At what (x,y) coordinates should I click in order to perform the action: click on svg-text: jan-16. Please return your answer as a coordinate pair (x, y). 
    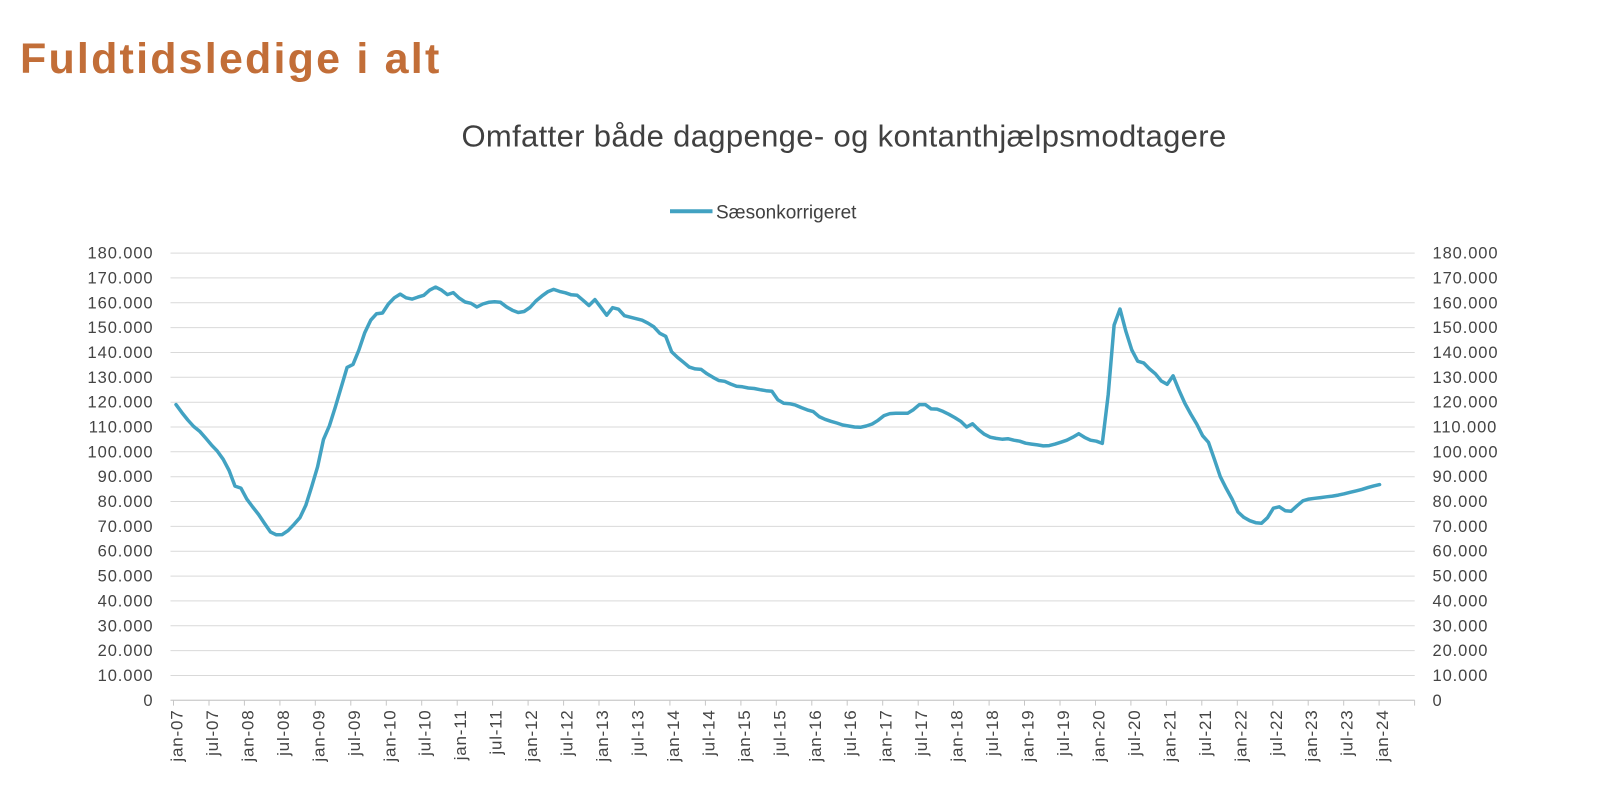
    Looking at the image, I should click on (815, 736).